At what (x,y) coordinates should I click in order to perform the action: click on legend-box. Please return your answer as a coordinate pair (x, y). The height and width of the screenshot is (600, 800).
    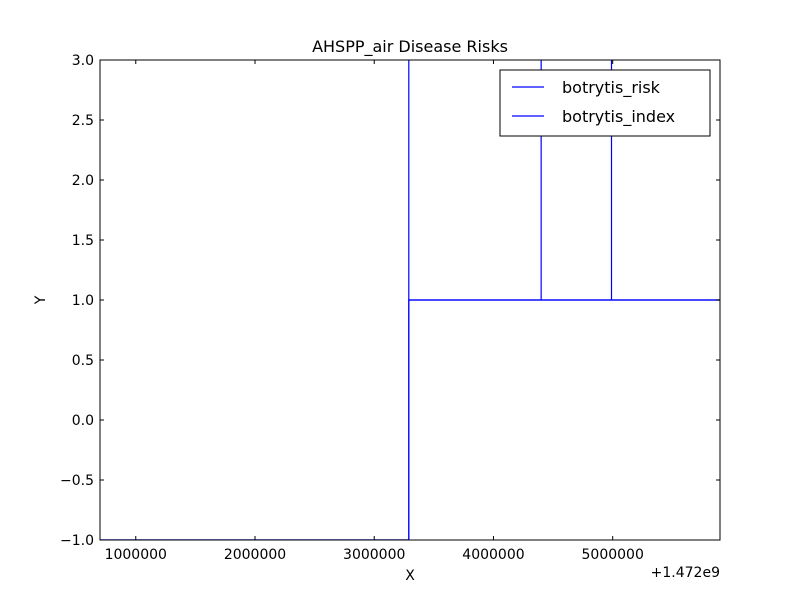
    Looking at the image, I should click on (605, 103).